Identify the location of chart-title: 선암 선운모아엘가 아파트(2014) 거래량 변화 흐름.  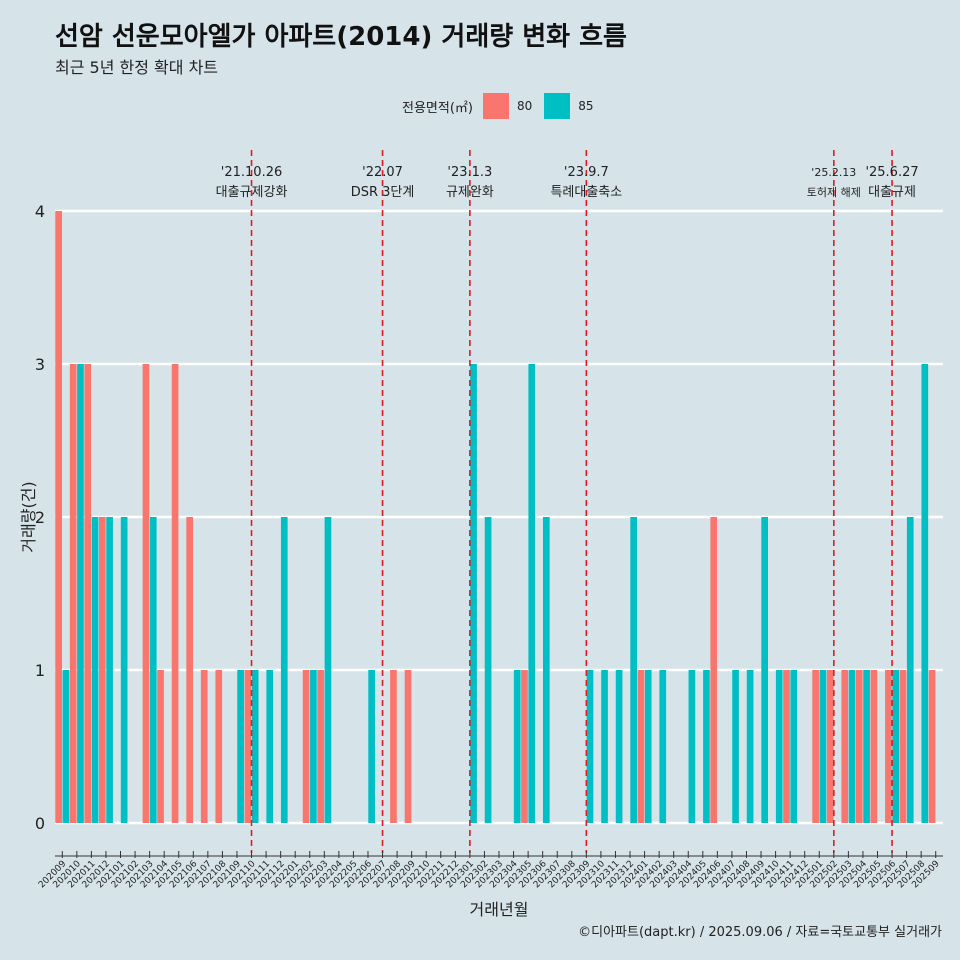
(341, 37).